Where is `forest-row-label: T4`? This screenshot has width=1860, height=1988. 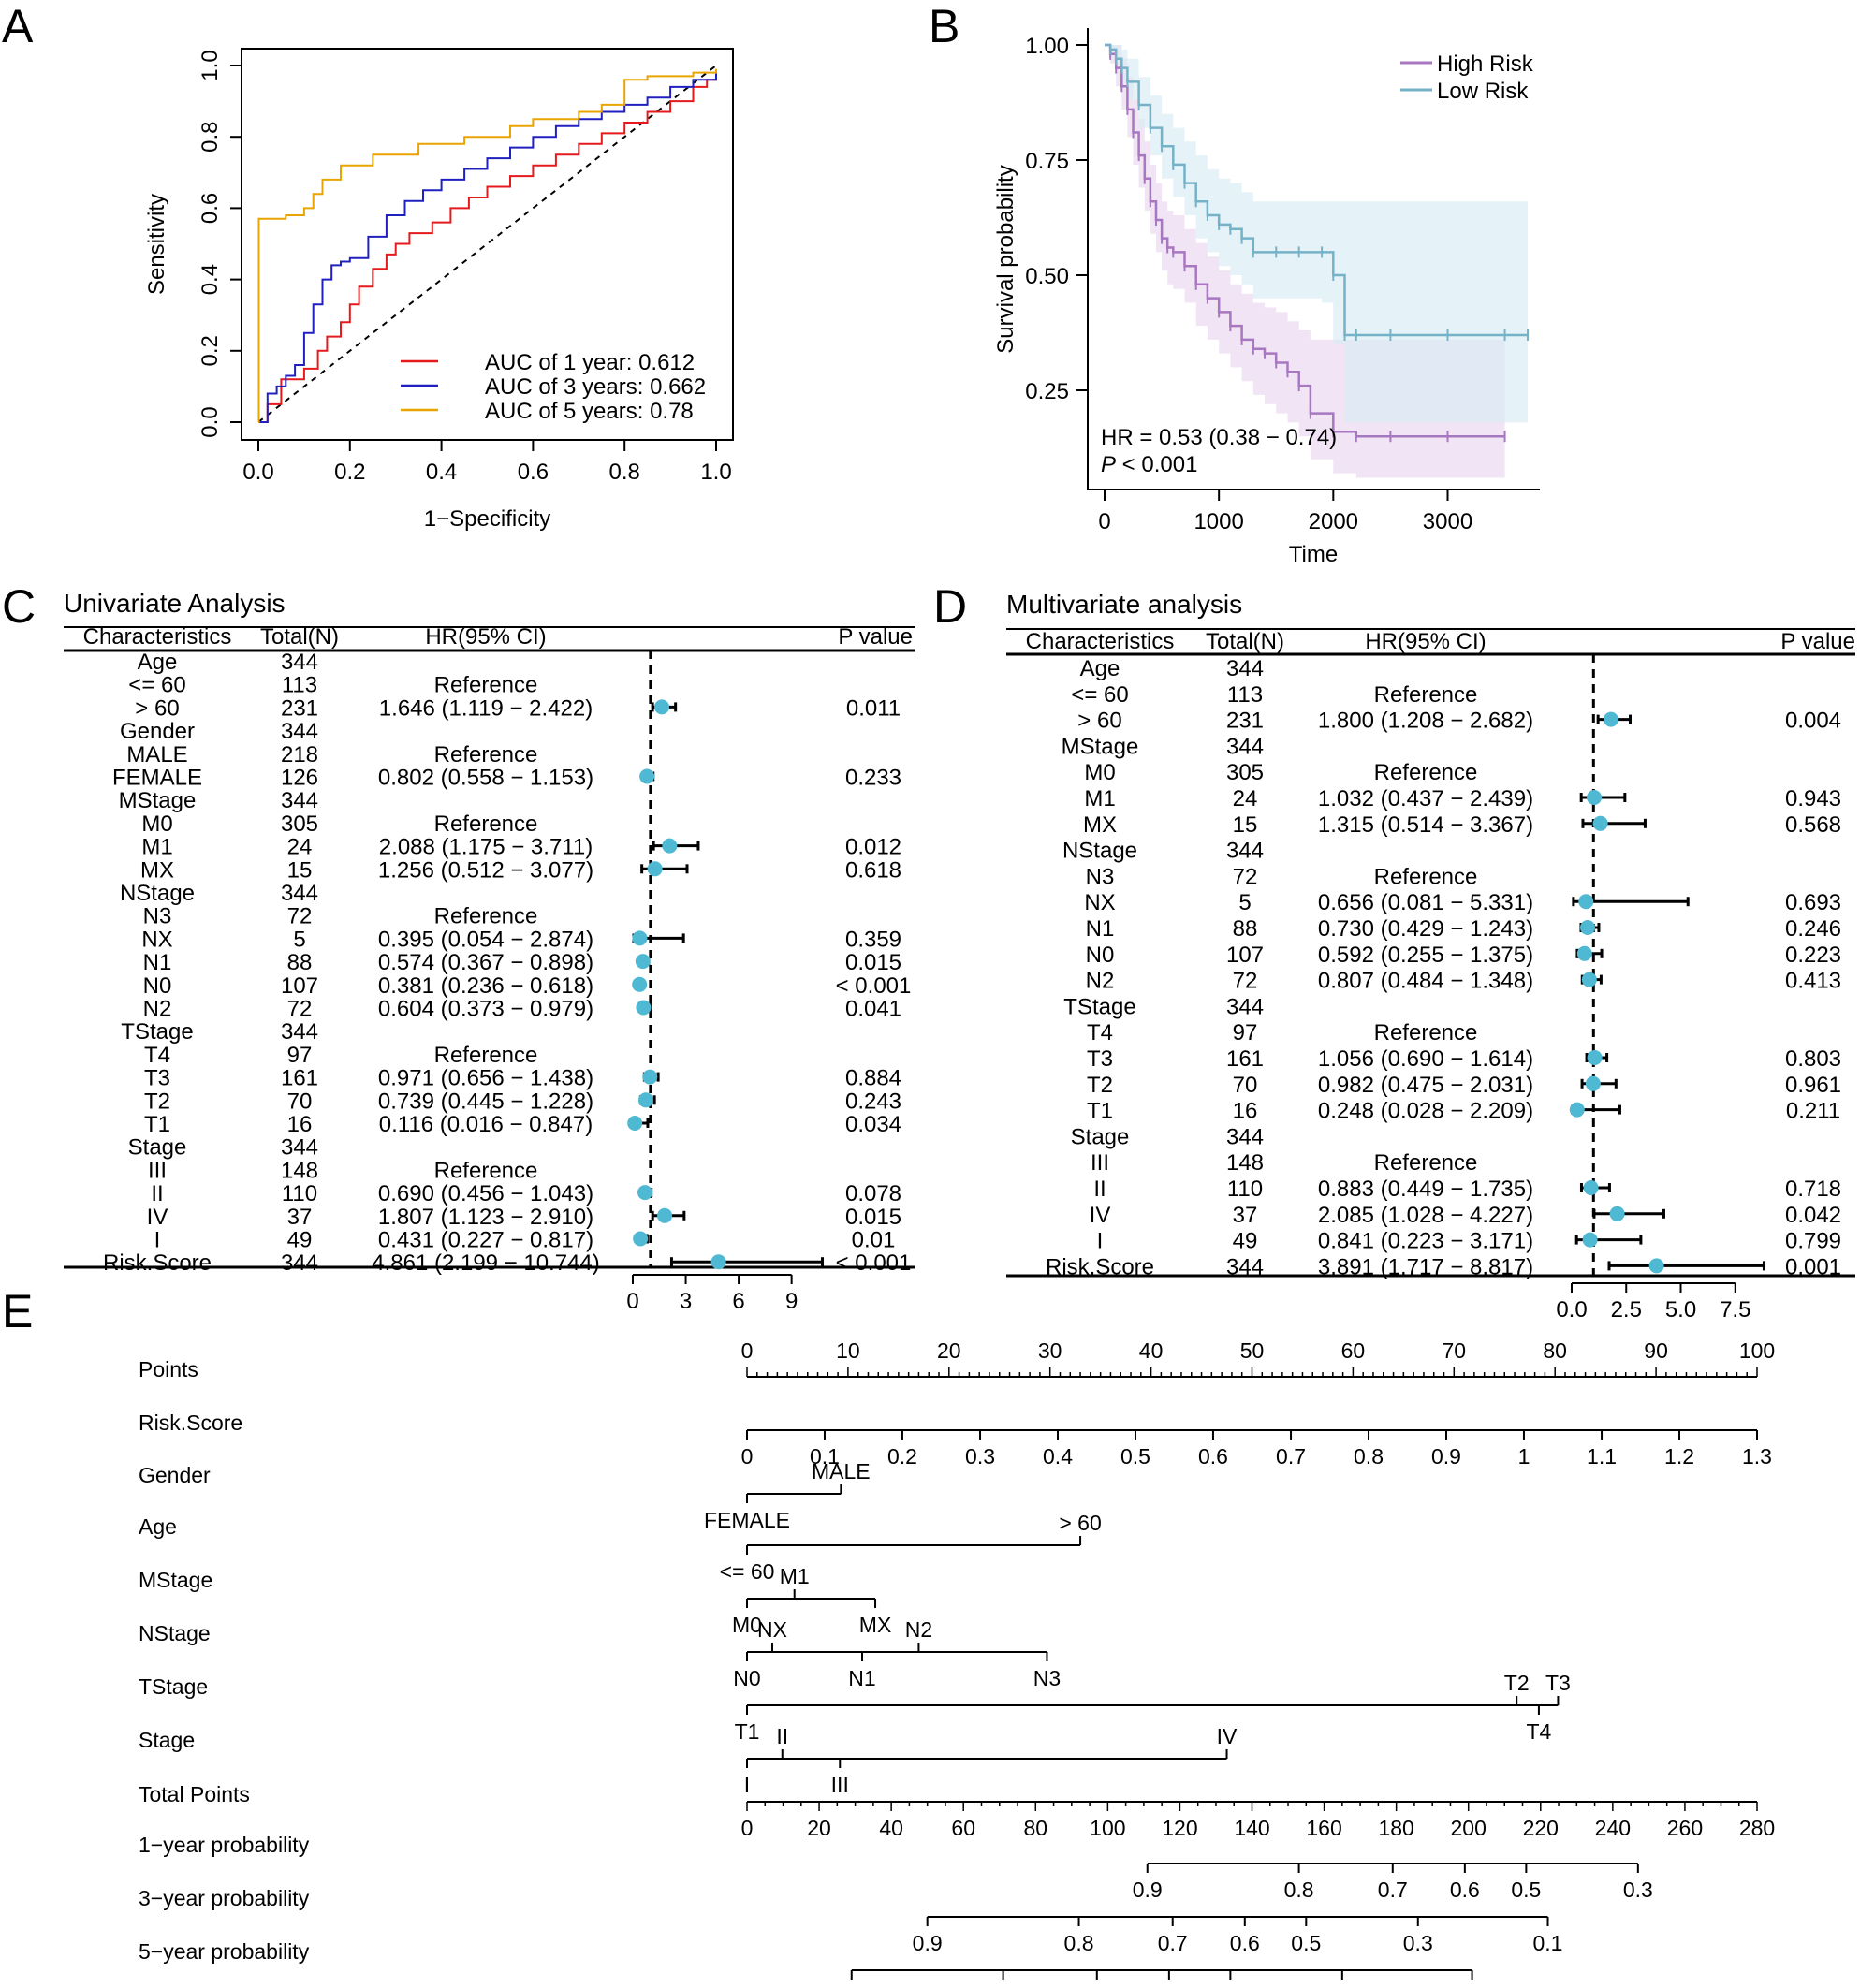 forest-row-label: T4 is located at coordinates (1100, 1032).